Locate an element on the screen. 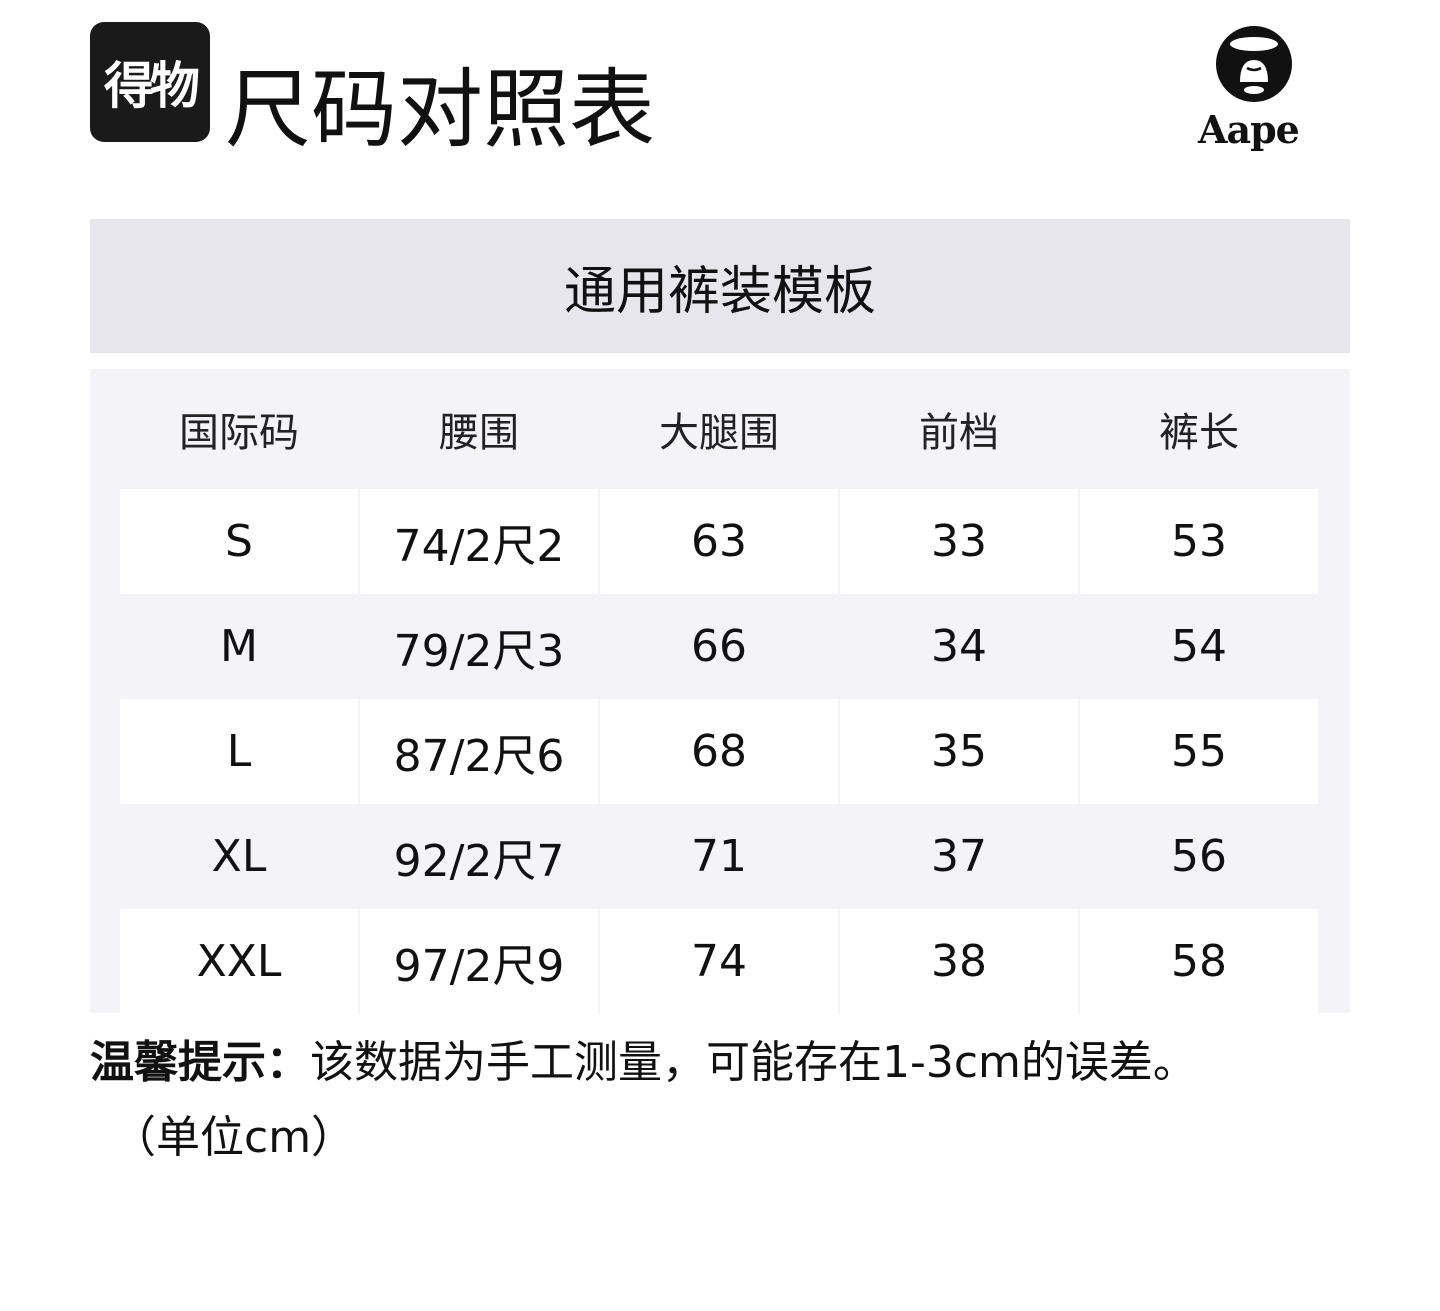 Image resolution: width=1440 pixels, height=1311 pixels. table-cell: 87/2尺6 is located at coordinates (479, 751).